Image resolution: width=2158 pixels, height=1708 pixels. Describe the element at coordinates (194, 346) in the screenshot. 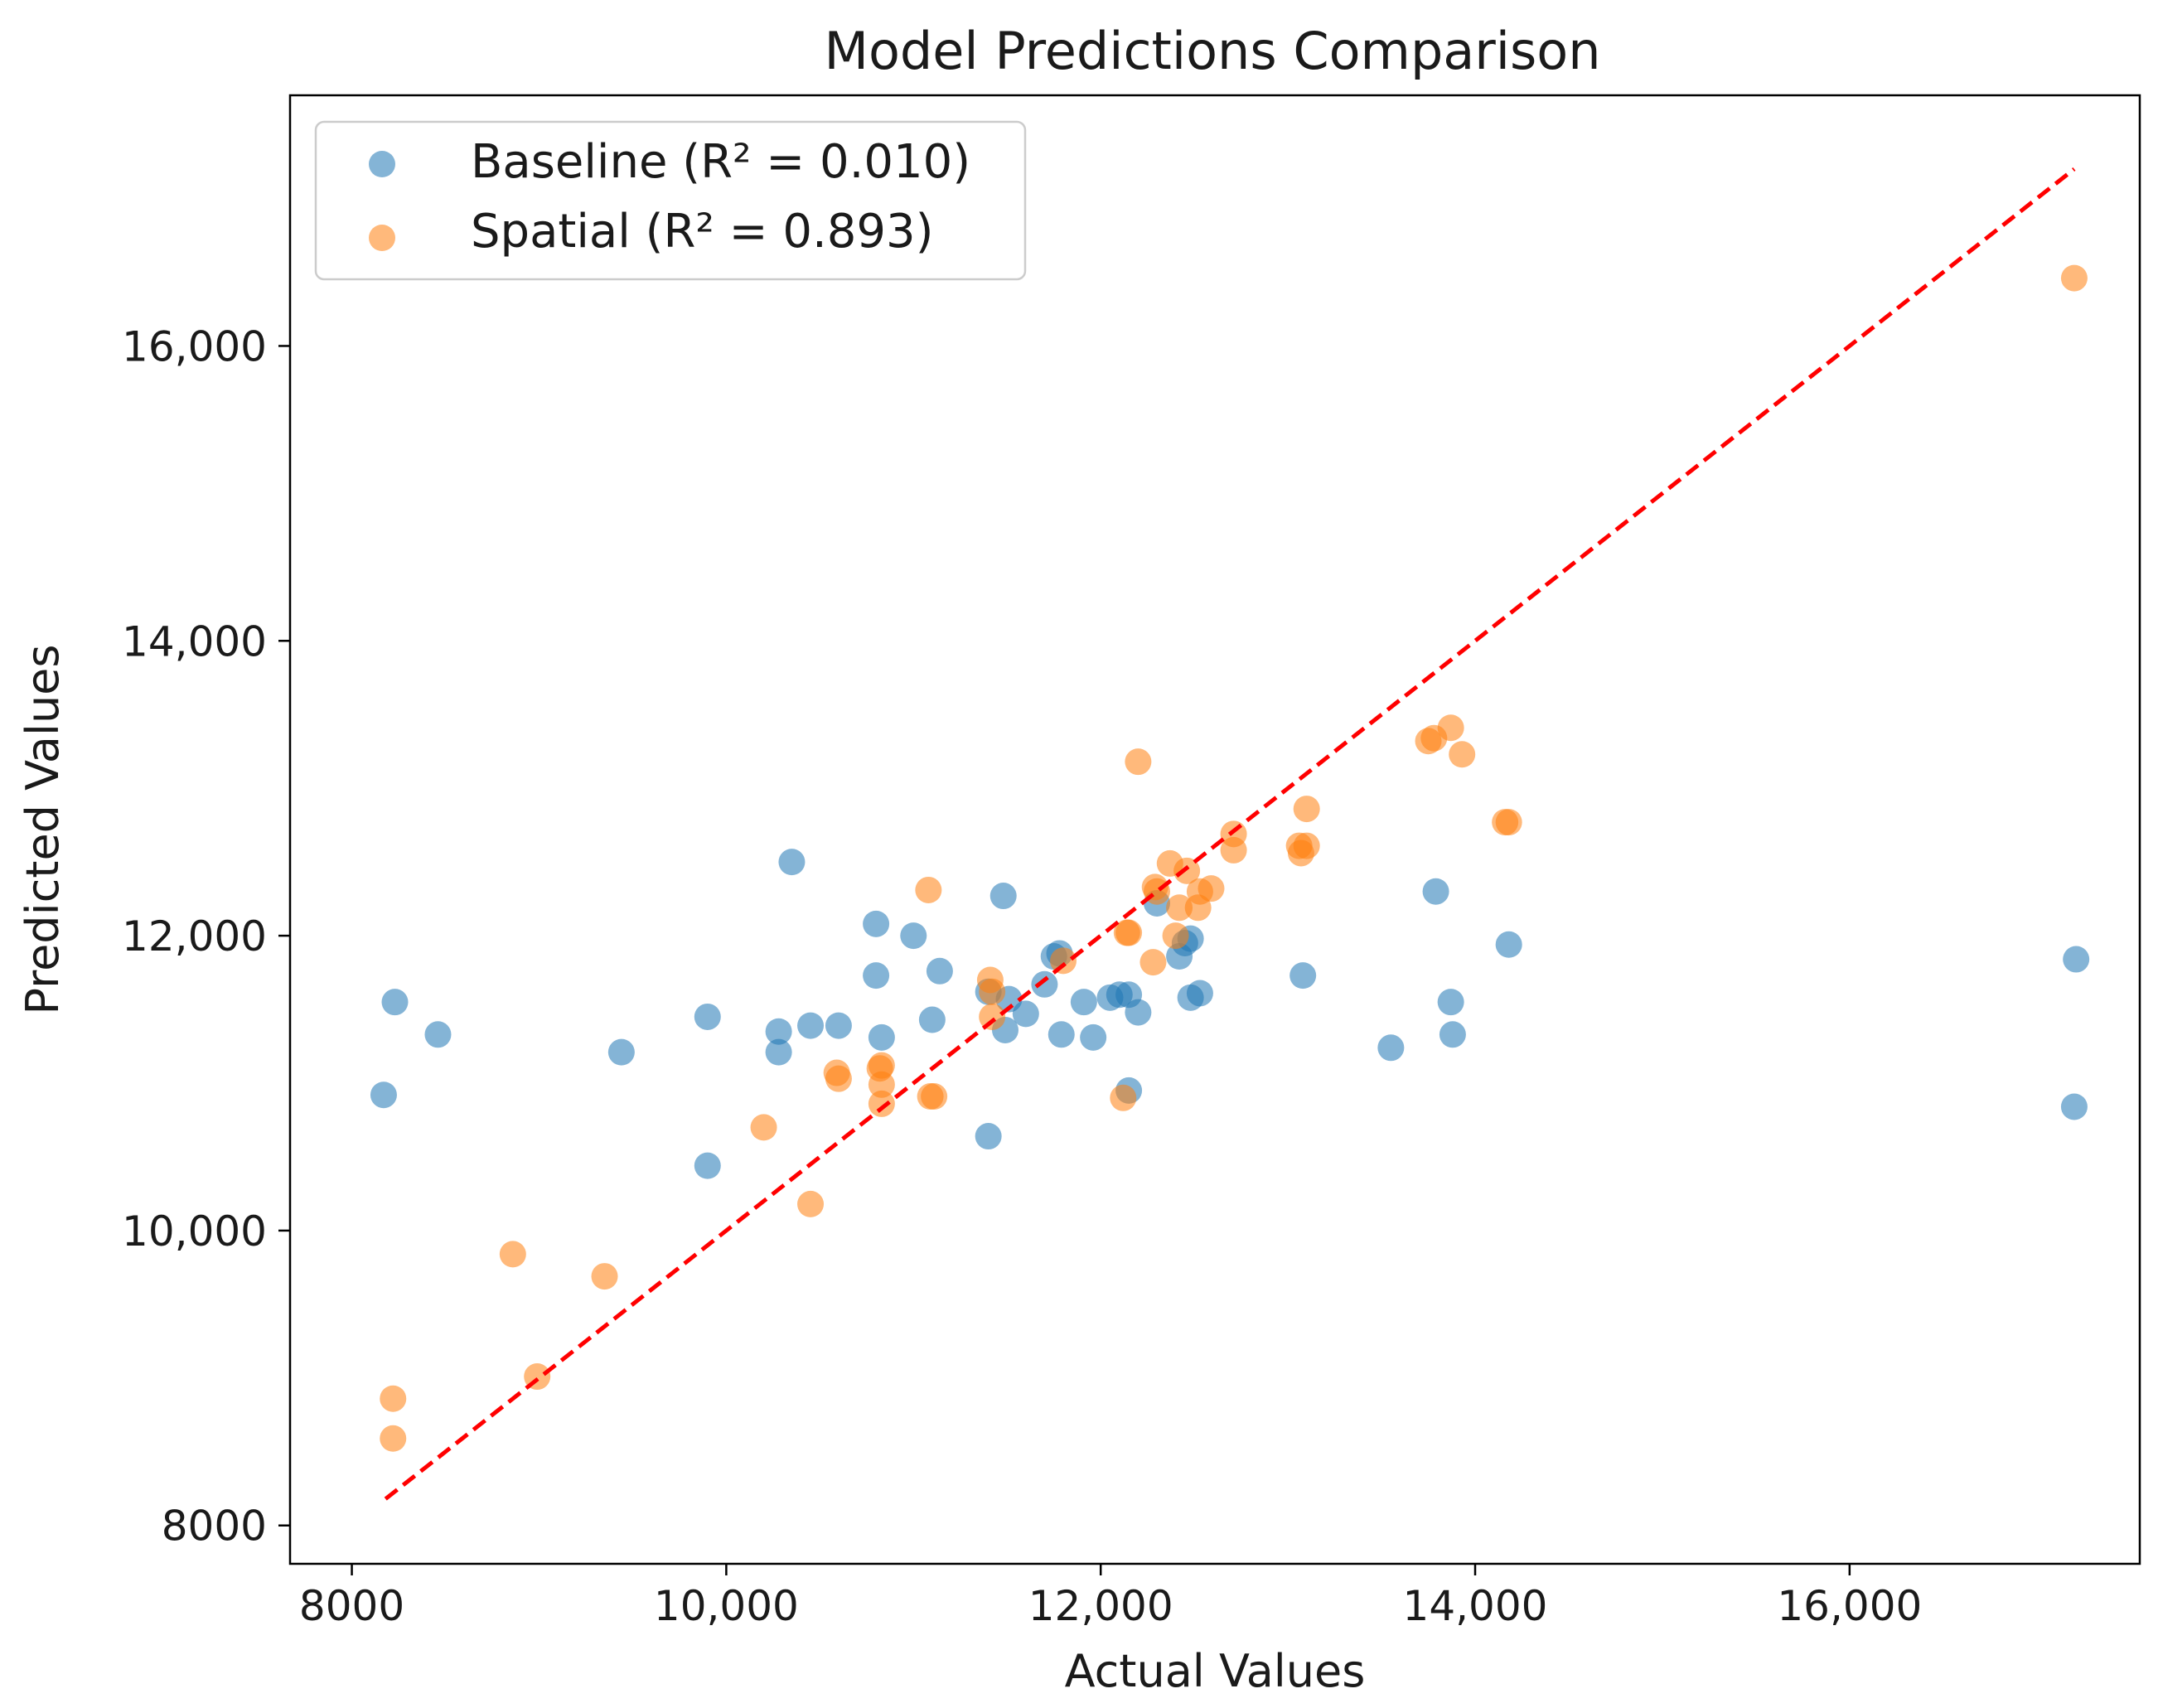

I see `y-tick-label: 16,000` at that location.